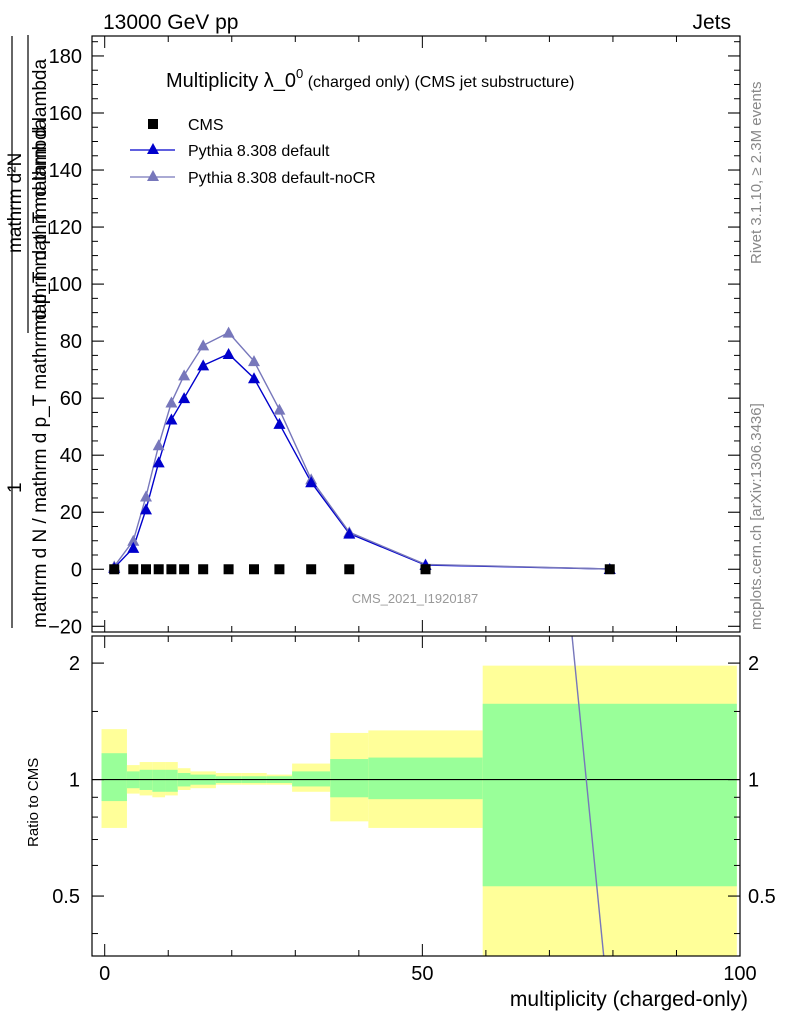  I want to click on x-tick-label: 50, so click(422, 974).